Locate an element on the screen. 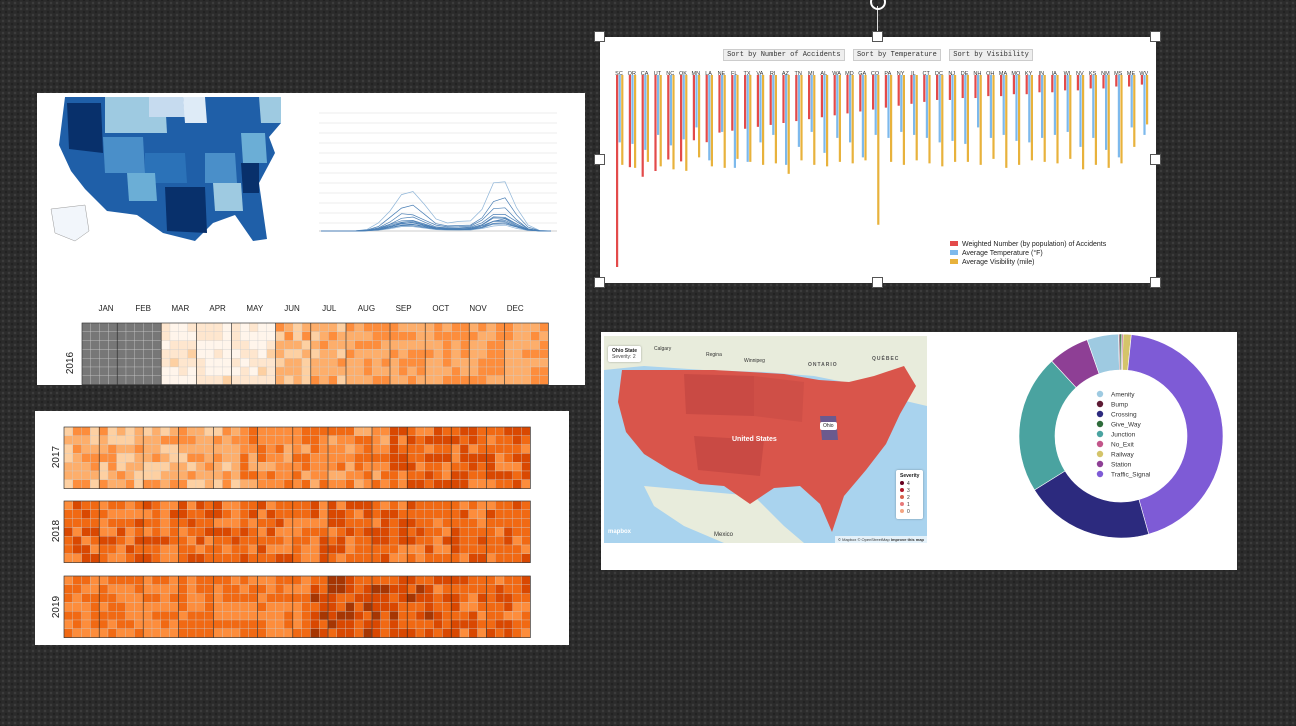 Image resolution: width=1296 pixels, height=726 pixels. donut-legend-dot-icon is located at coordinates (1100, 404).